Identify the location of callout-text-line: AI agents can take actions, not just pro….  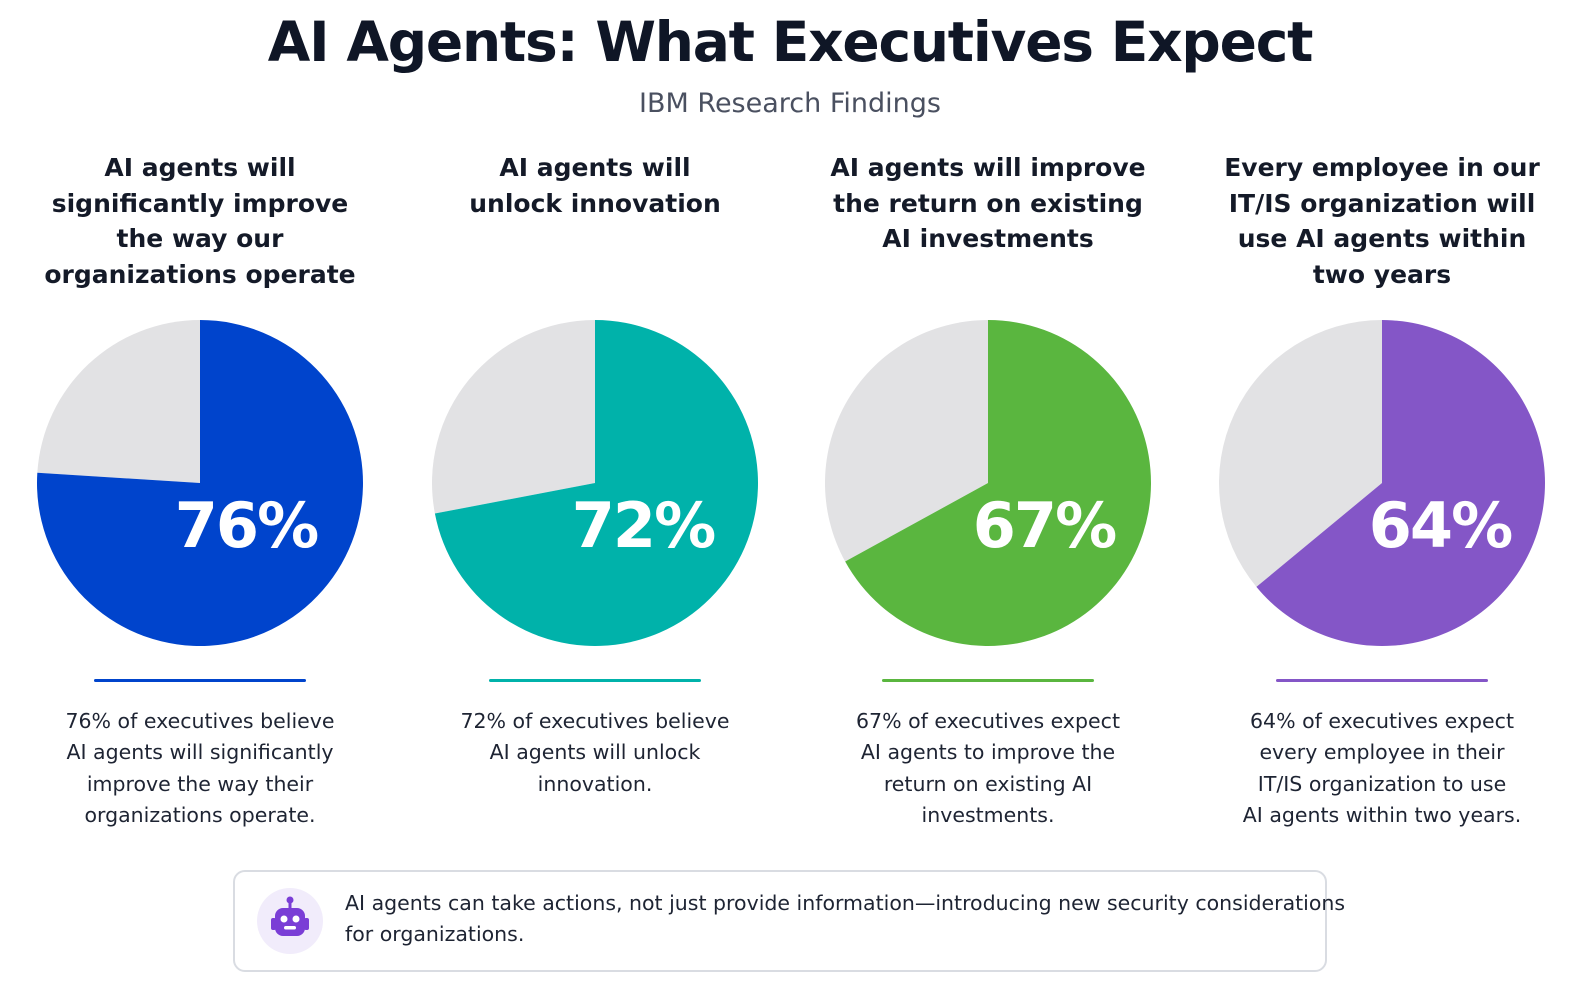
(845, 903).